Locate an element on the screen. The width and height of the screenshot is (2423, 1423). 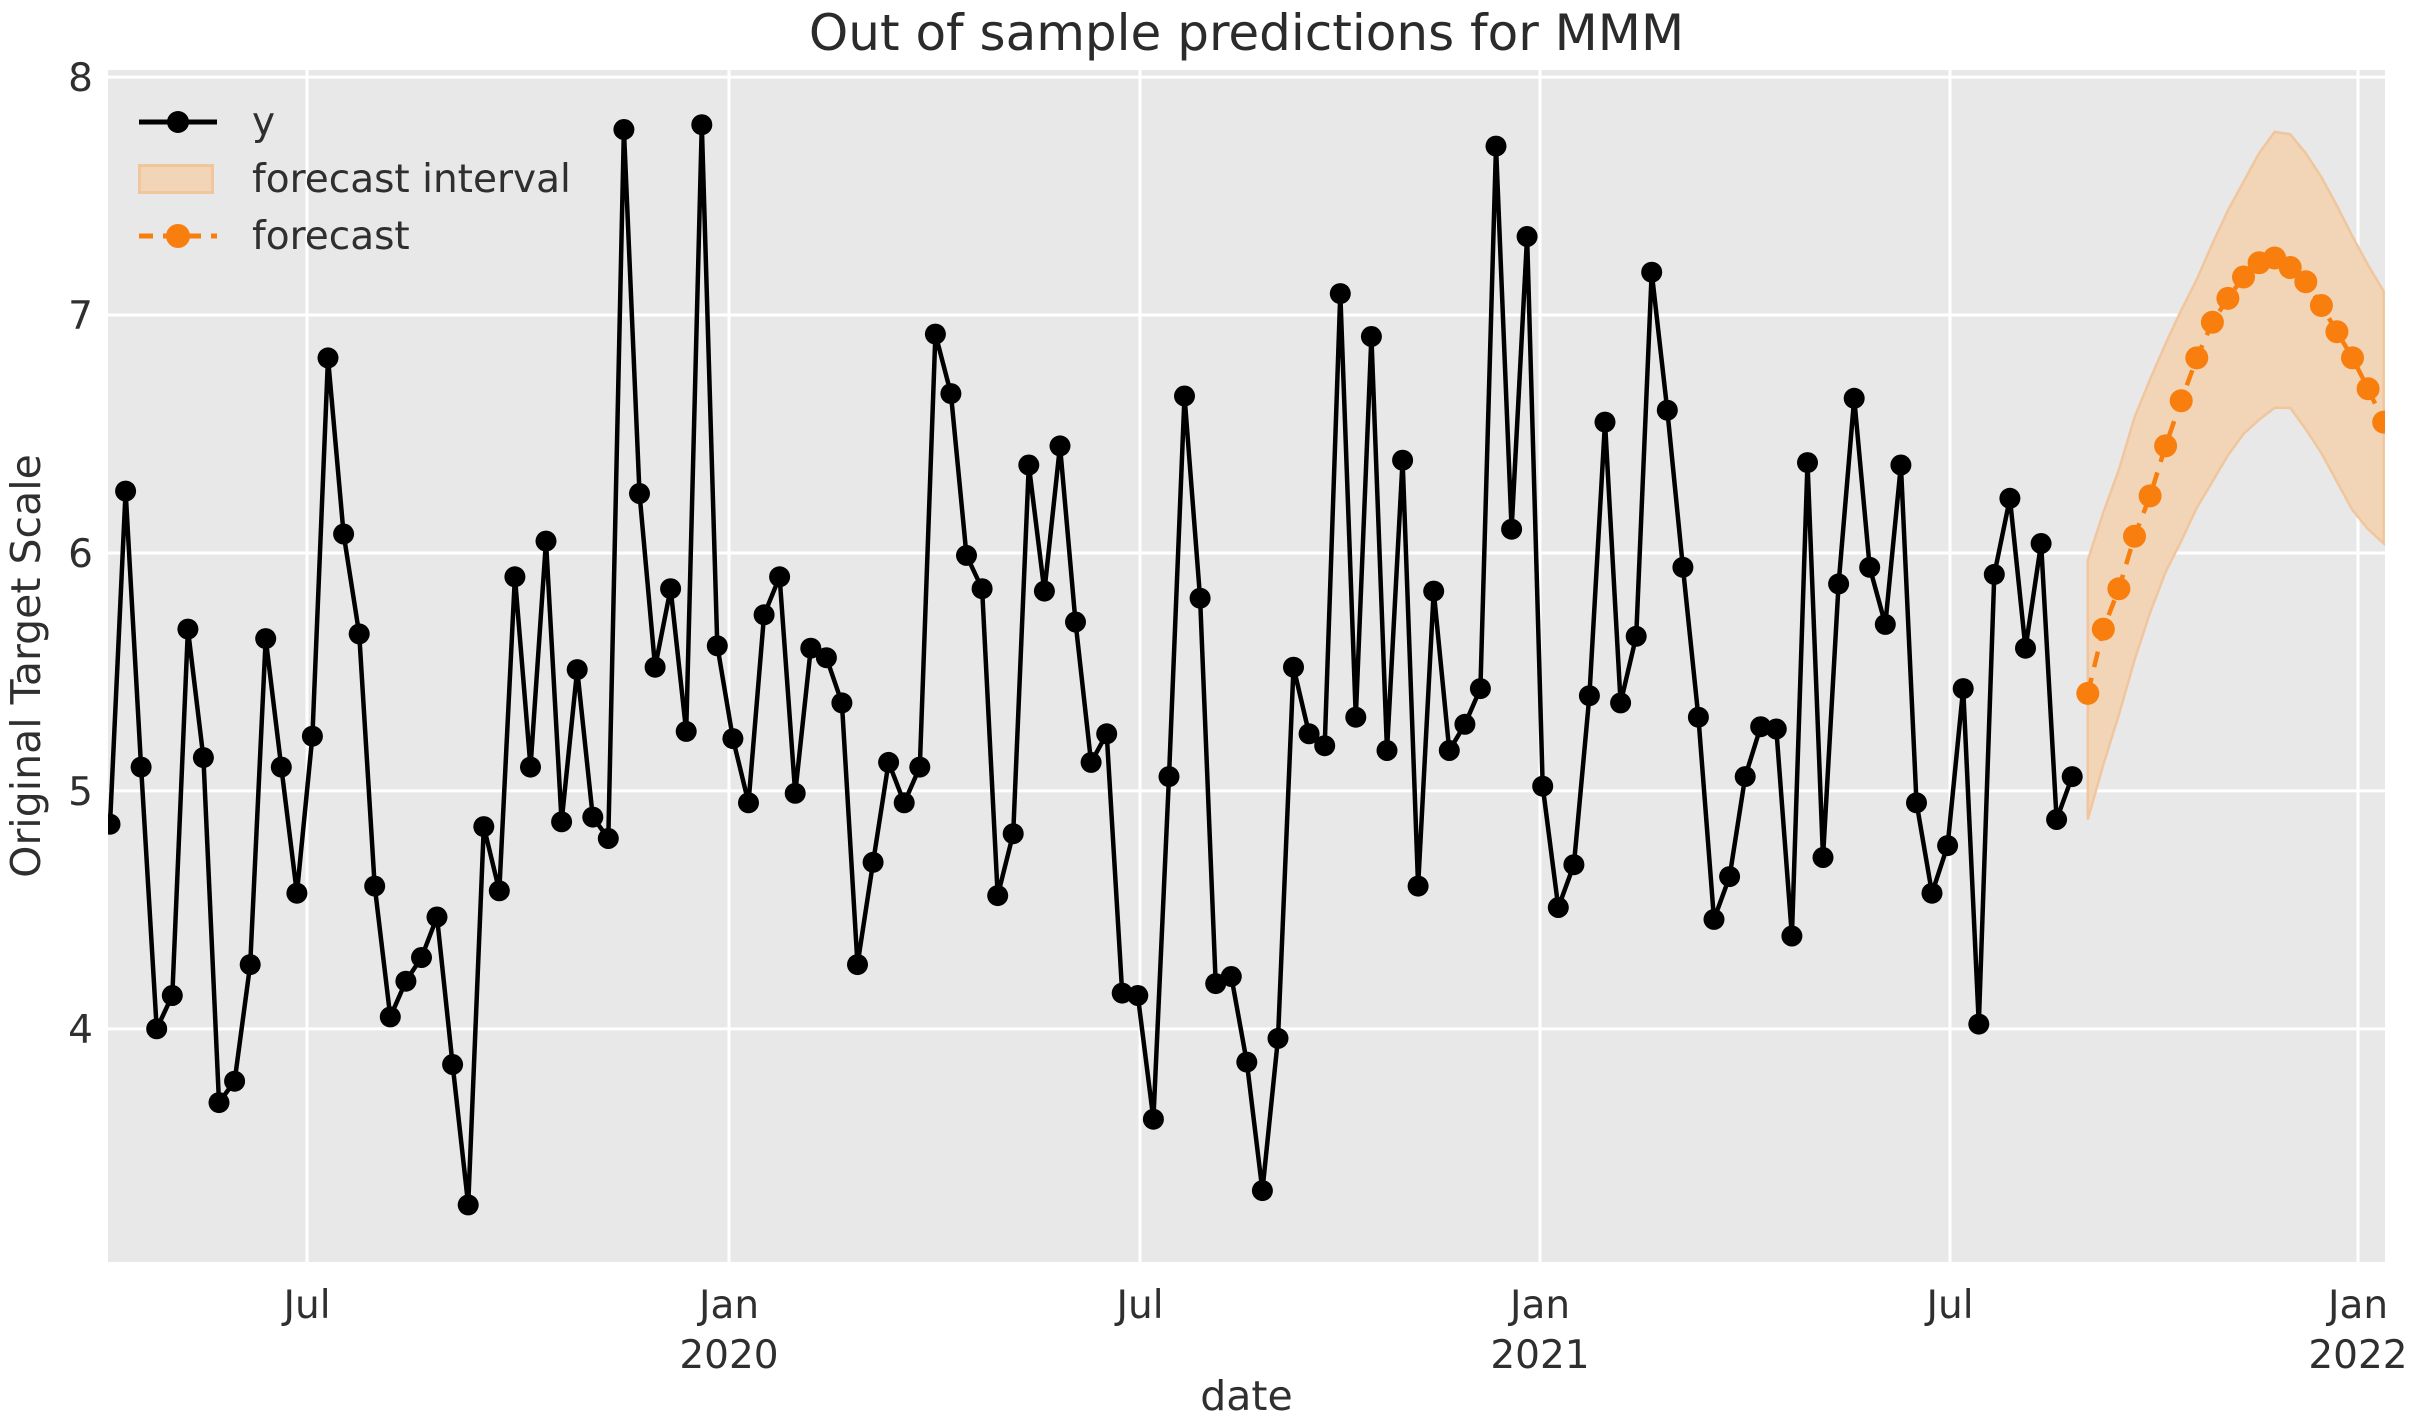
legend-entry-forecast: forecast is located at coordinates (274, 236).